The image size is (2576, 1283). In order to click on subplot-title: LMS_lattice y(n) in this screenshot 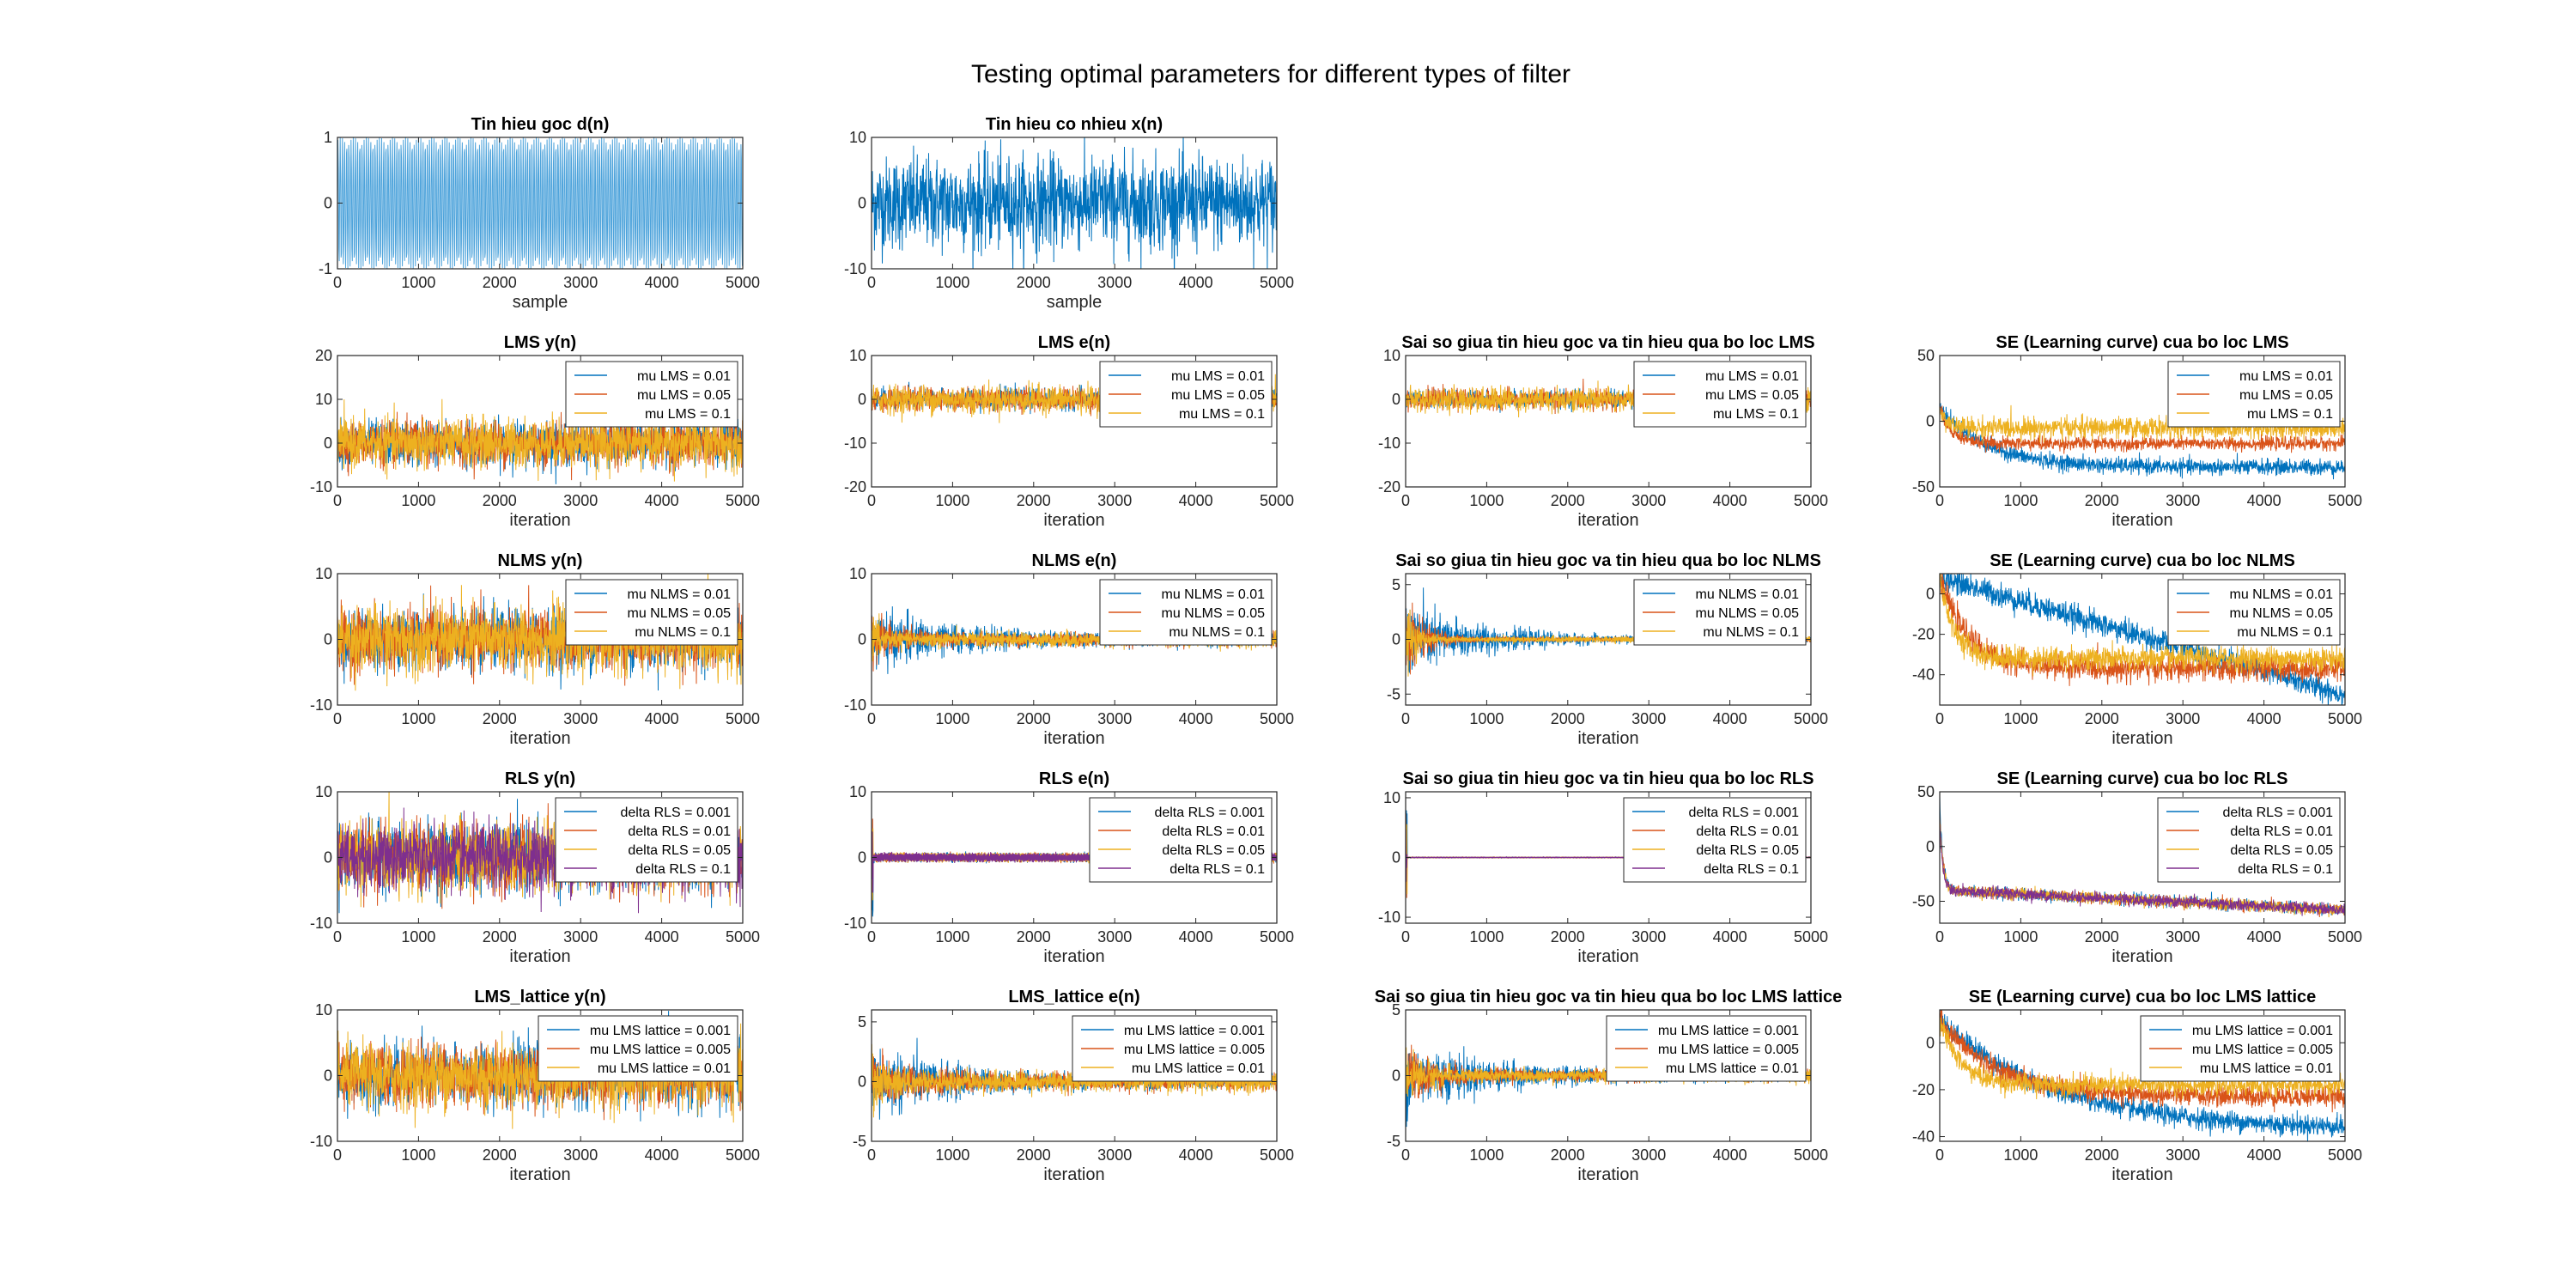, I will do `click(539, 997)`.